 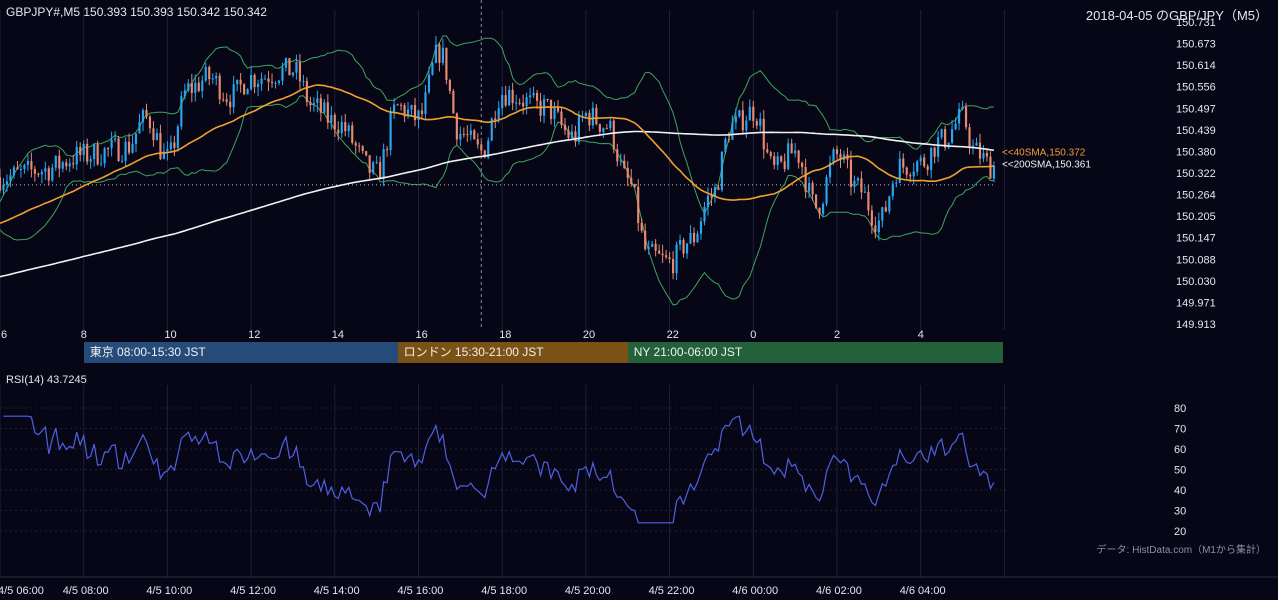 I want to click on rsi-time-label: 4/6 00:00, so click(x=755, y=591).